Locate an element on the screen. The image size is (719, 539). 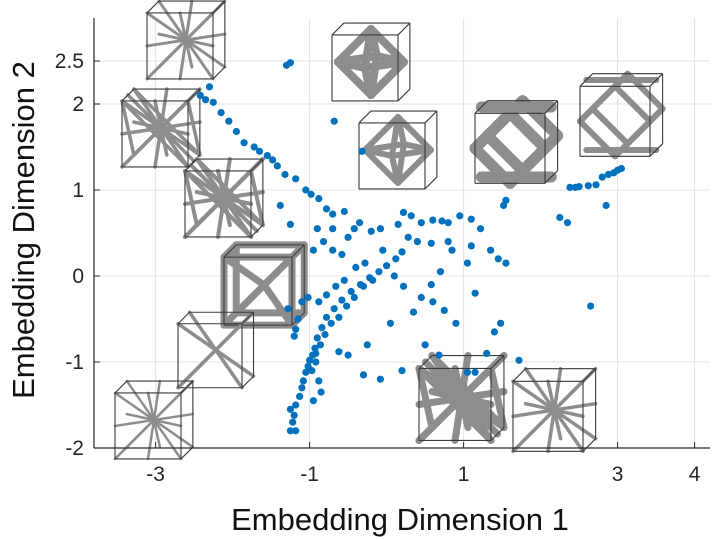
x-tick-label: -3 is located at coordinates (155, 474).